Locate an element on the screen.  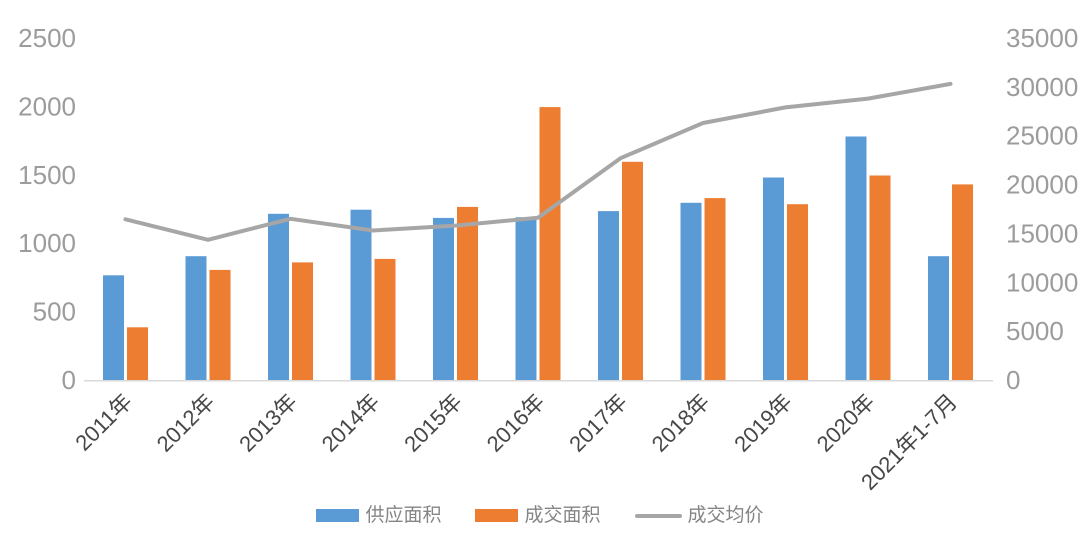
bar-成交面积-2020年 is located at coordinates (880, 277).